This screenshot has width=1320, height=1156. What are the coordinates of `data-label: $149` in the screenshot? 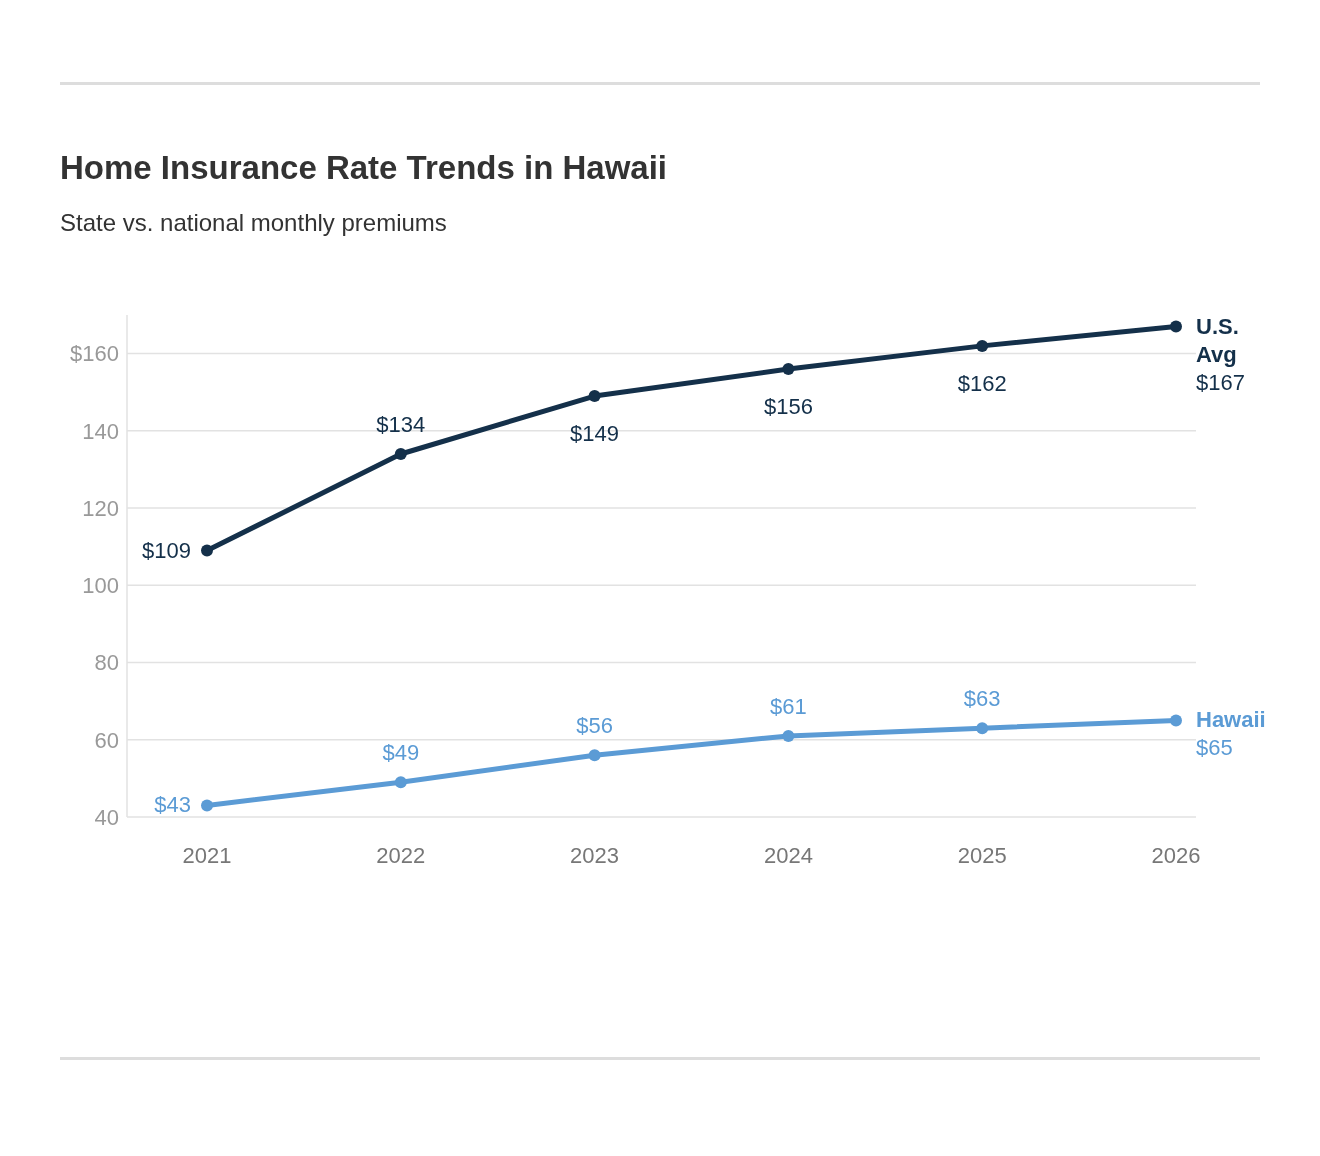 It's located at (595, 434).